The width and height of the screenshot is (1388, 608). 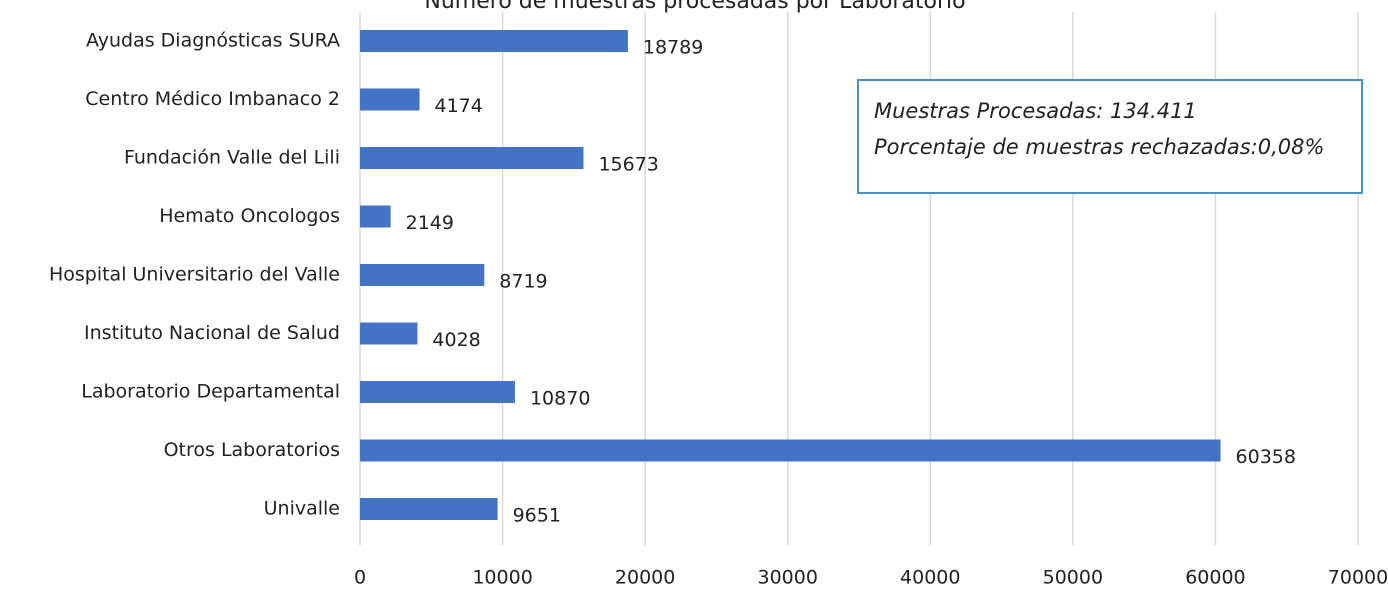 What do you see at coordinates (212, 333) in the screenshot?
I see `y-tick-label: Instituto Nacional de Salud` at bounding box center [212, 333].